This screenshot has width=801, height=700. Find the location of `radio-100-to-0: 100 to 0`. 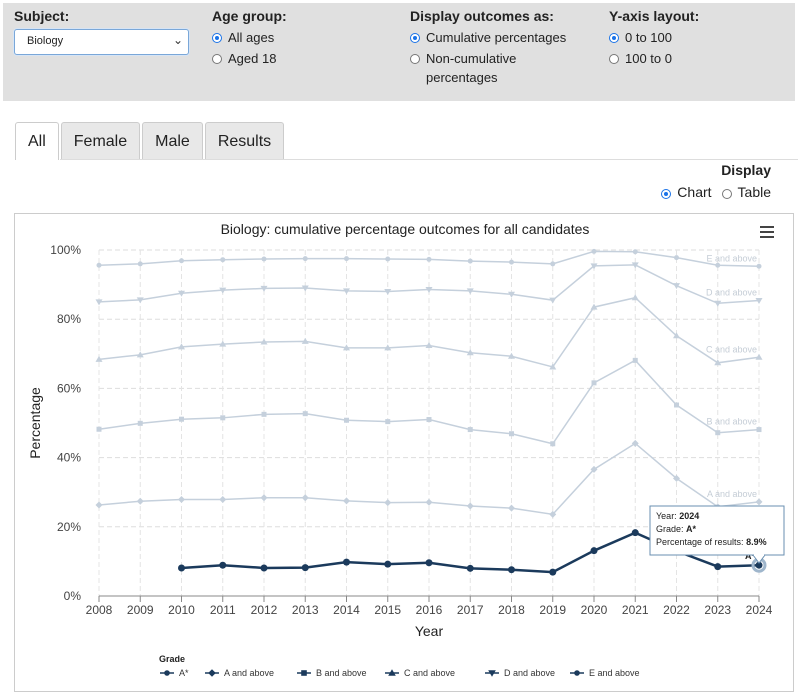

radio-100-to-0: 100 to 0 is located at coordinates (654, 58).